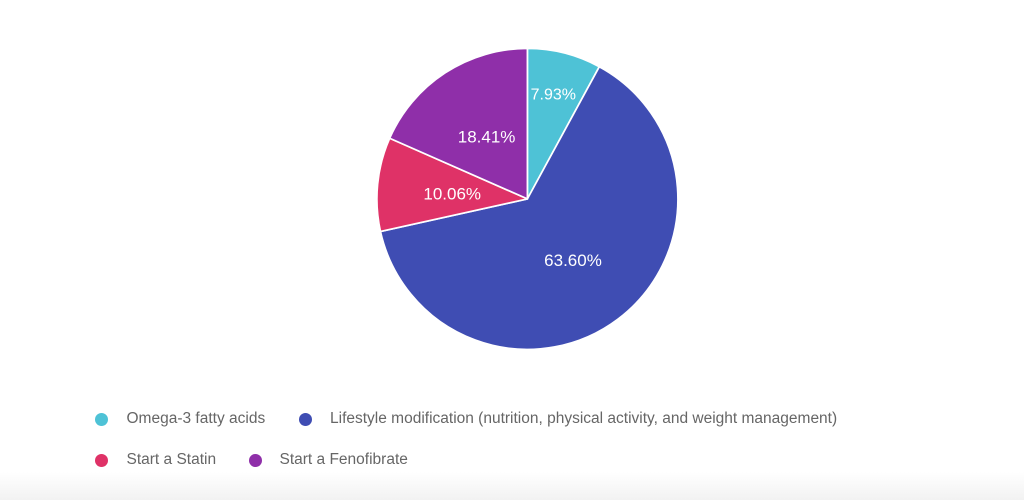  What do you see at coordinates (452, 194) in the screenshot?
I see `svg-text: 10.06%` at bounding box center [452, 194].